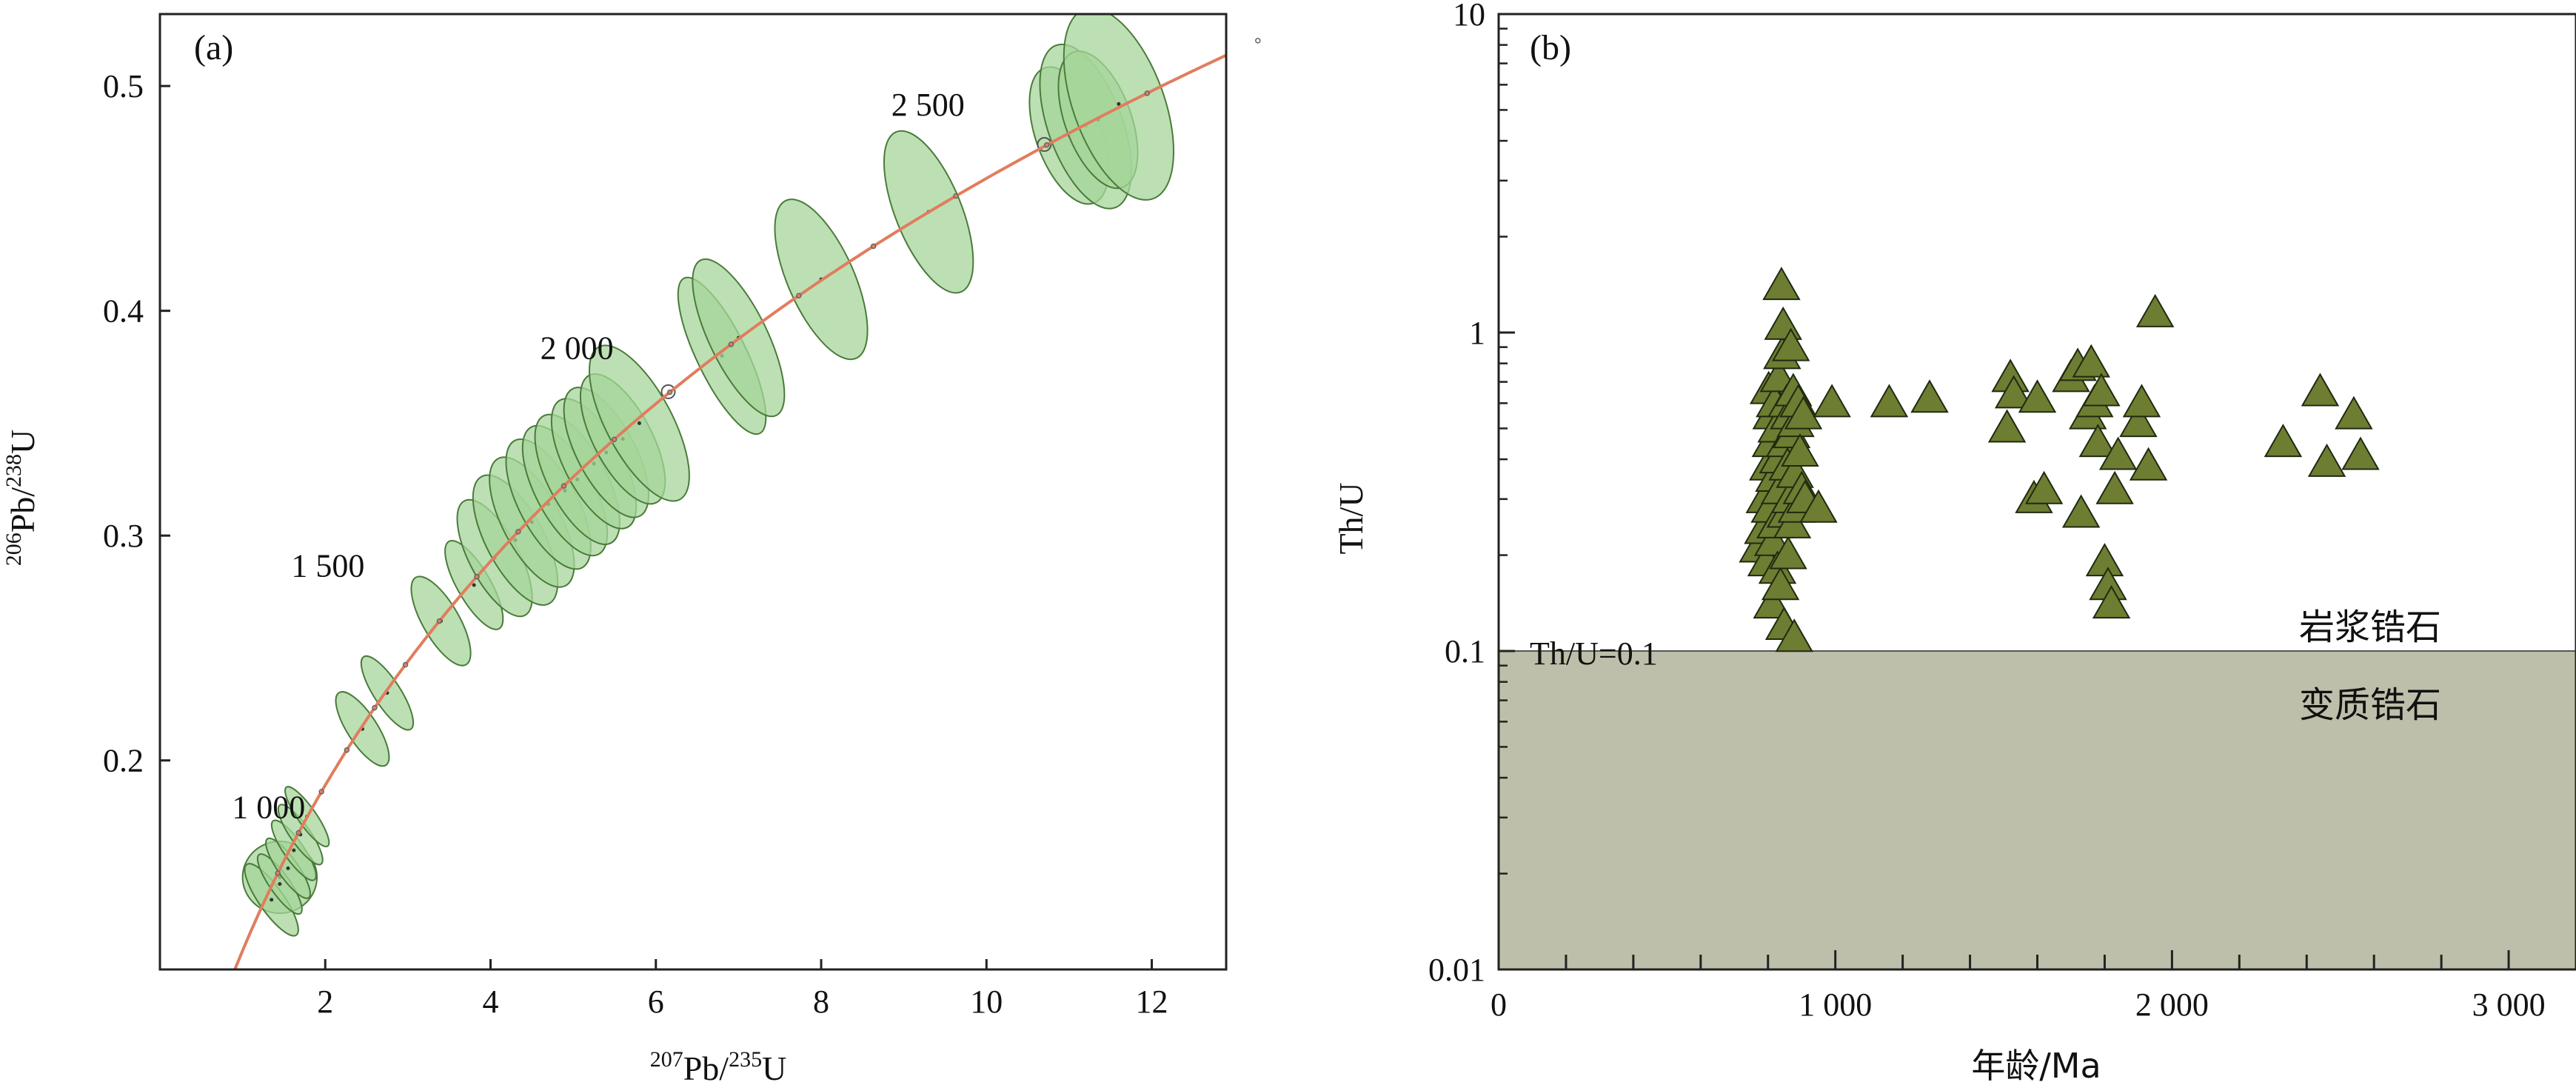 The width and height of the screenshot is (2576, 1085). I want to click on y-tick-label-a: 0.3, so click(123, 536).